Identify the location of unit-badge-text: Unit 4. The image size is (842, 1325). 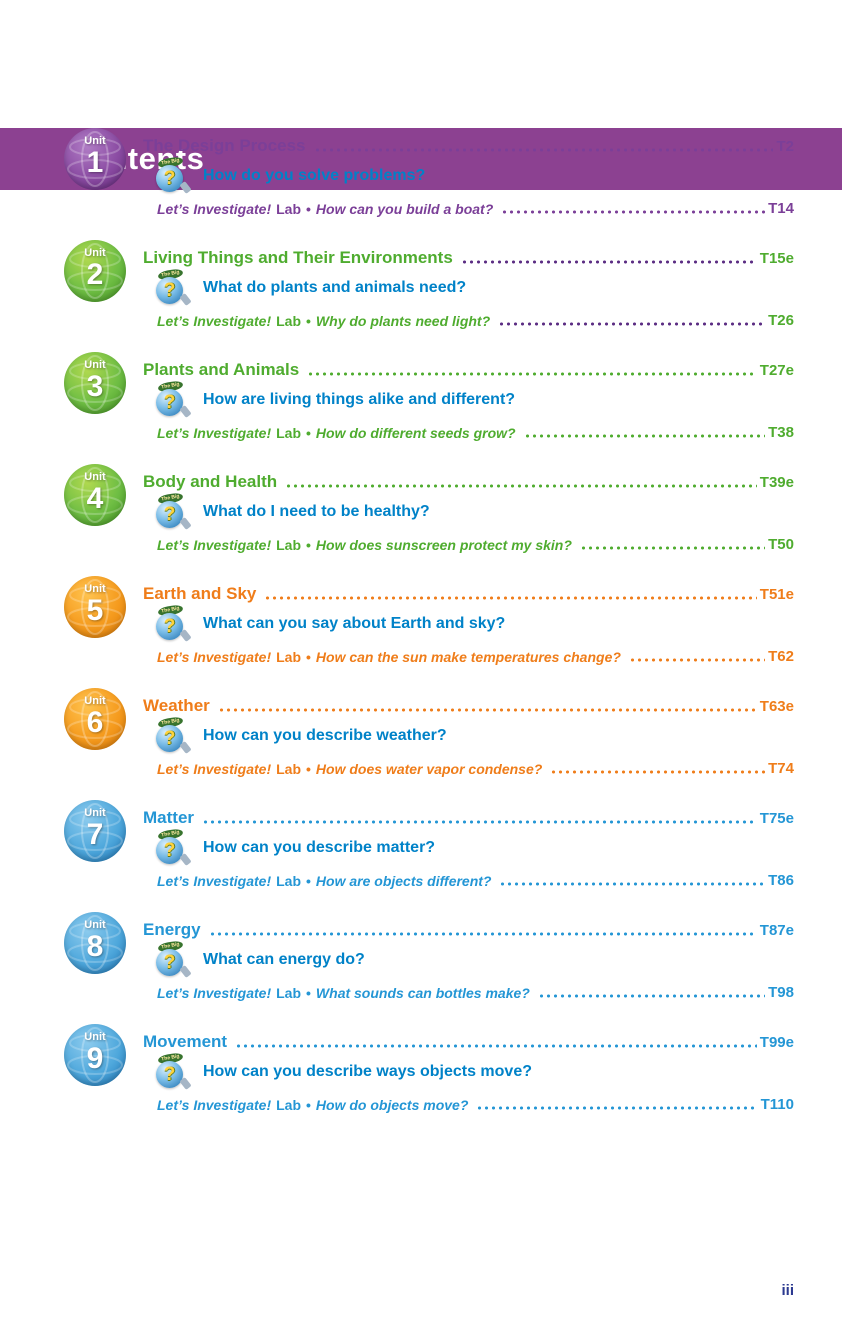
(95, 495).